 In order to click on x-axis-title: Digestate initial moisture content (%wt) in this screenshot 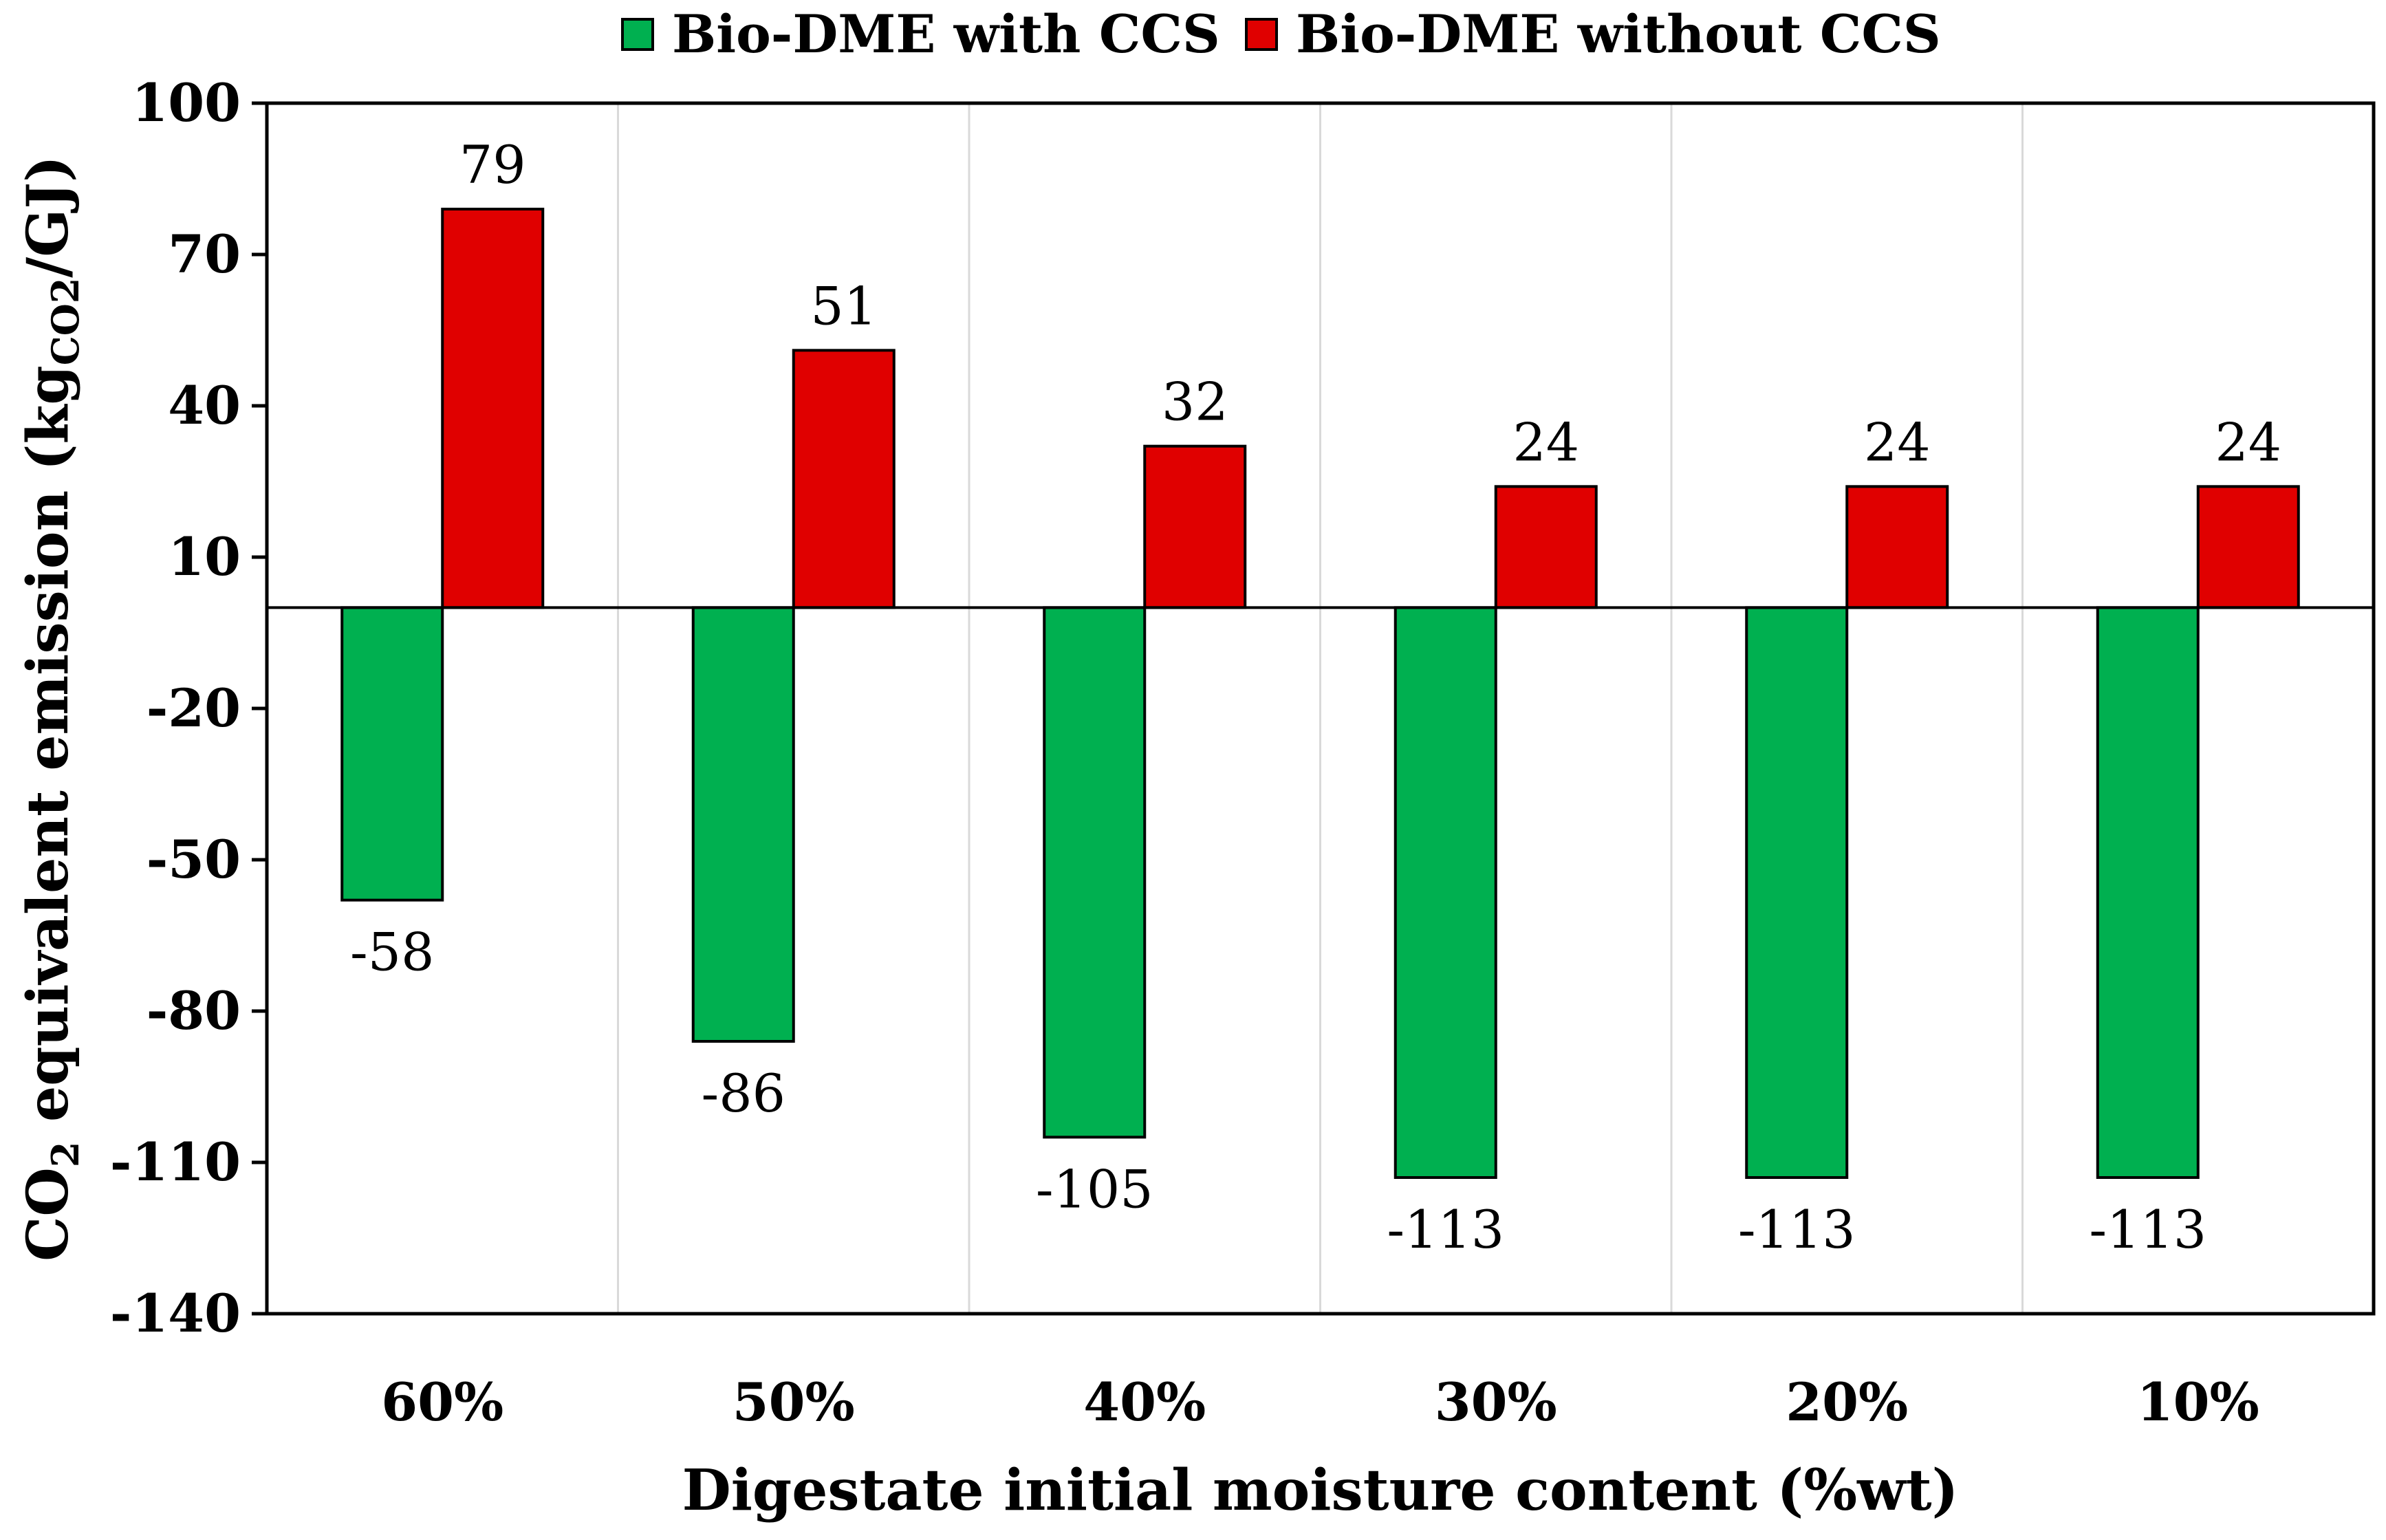, I will do `click(1320, 1490)`.